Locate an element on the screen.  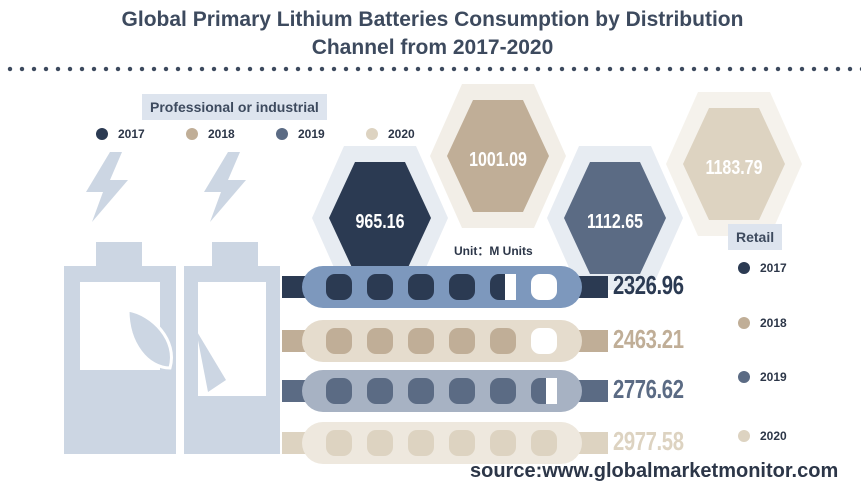
legend-item-retail-2018: 2018 is located at coordinates (762, 323).